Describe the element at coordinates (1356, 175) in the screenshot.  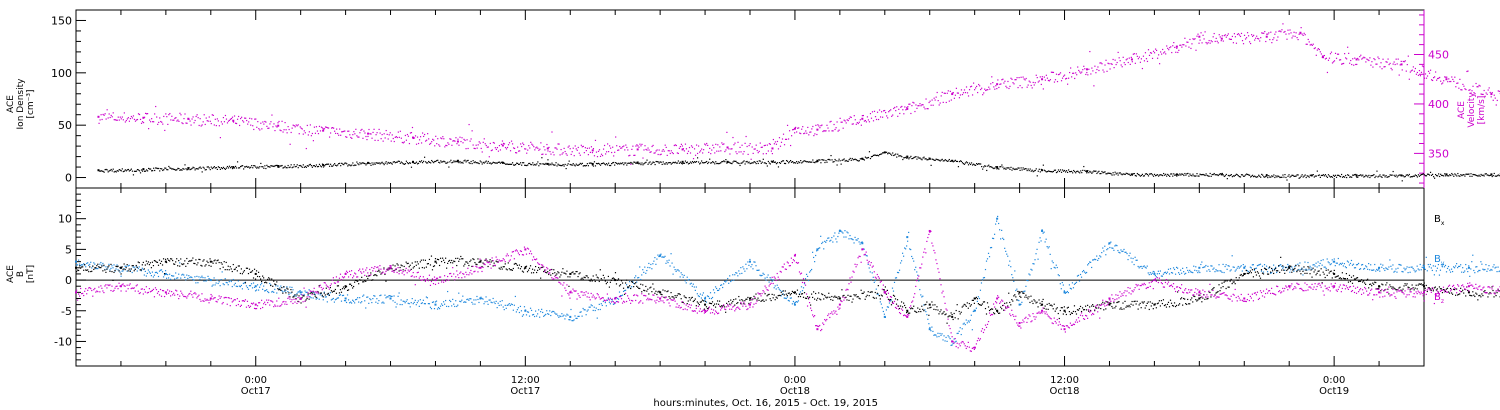
I see `density-series-point` at that location.